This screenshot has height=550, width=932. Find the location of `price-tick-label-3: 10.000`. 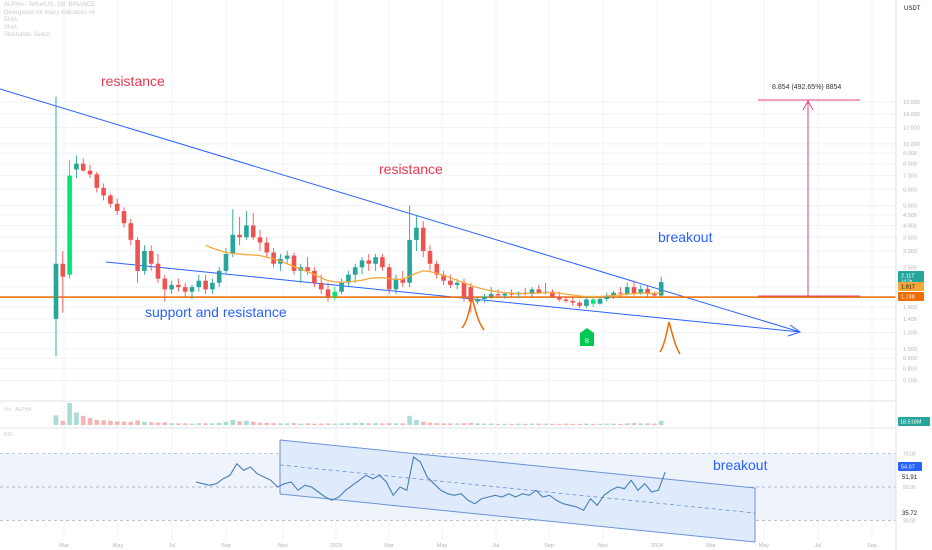

price-tick-label-3: 10.000 is located at coordinates (911, 145).